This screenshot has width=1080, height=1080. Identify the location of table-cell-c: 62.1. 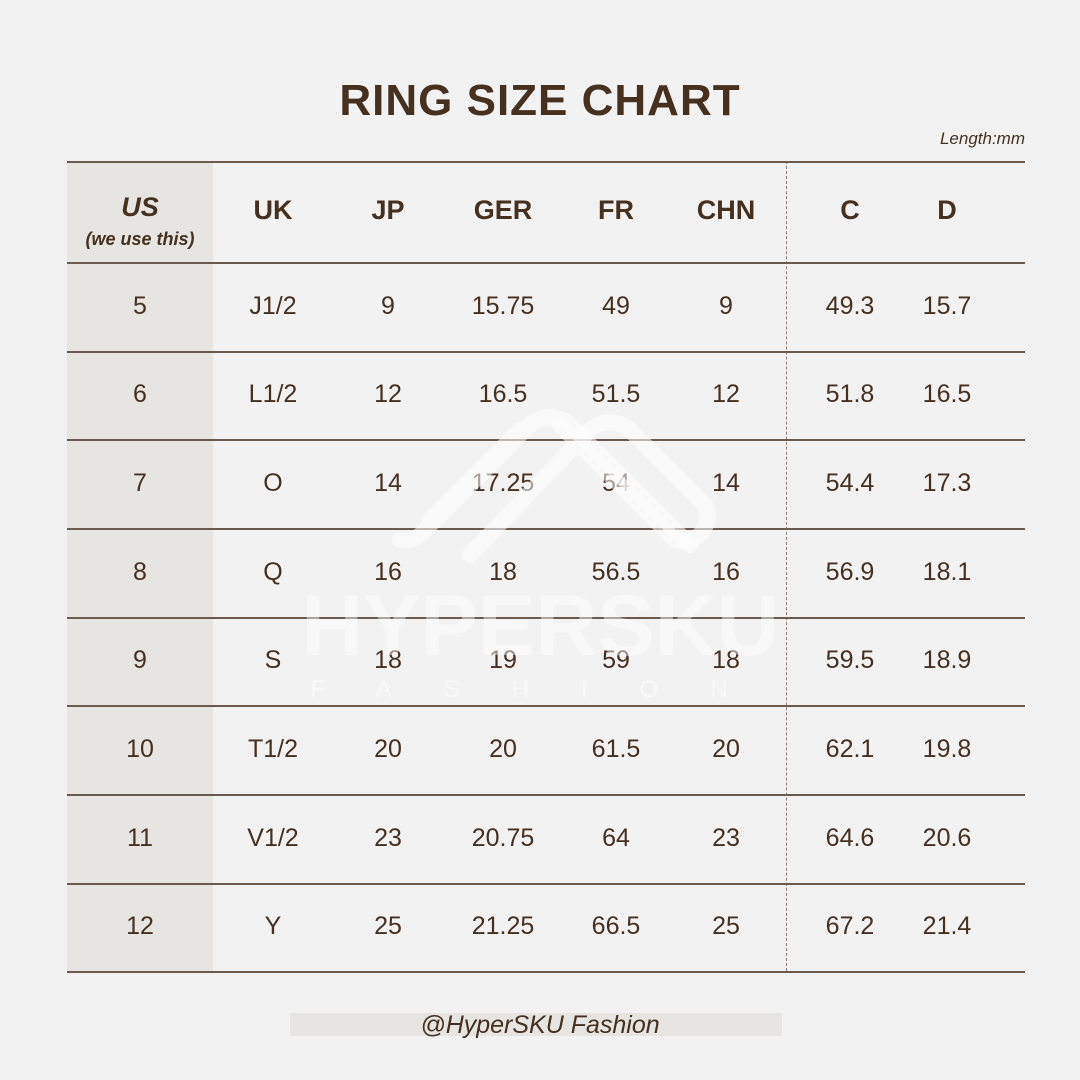
(850, 748).